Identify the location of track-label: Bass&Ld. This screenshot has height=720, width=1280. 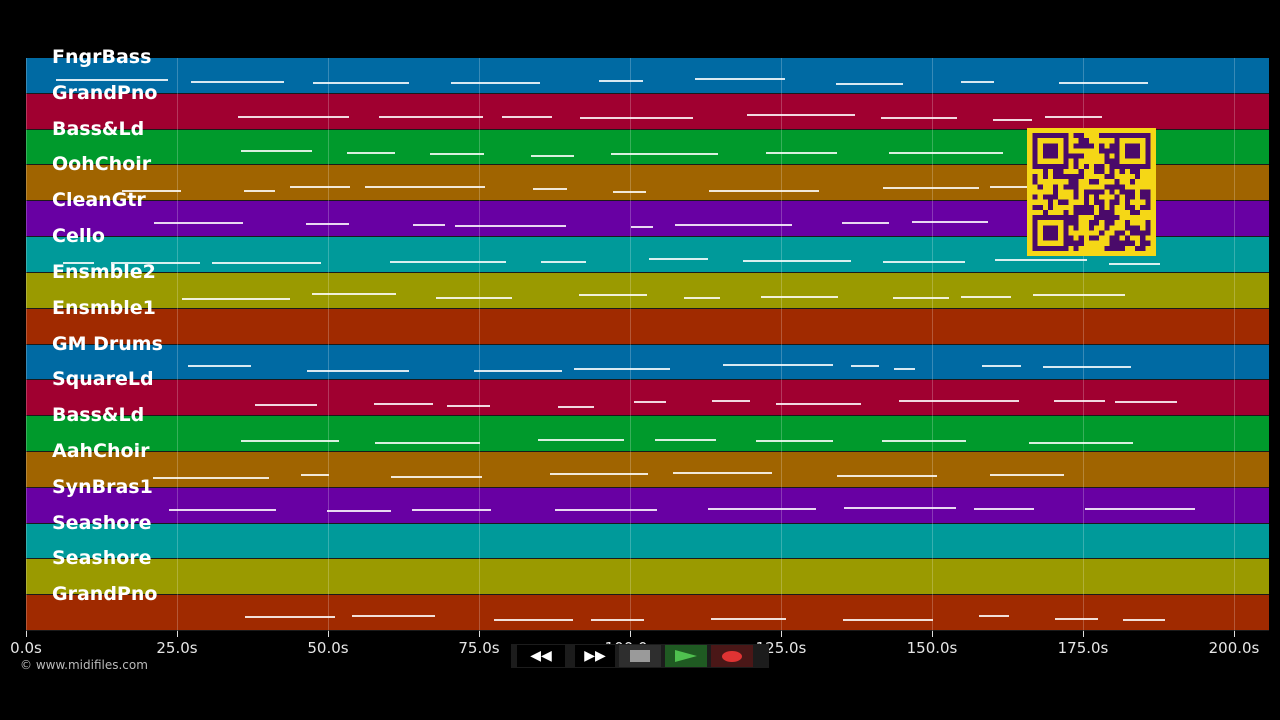
(98, 128).